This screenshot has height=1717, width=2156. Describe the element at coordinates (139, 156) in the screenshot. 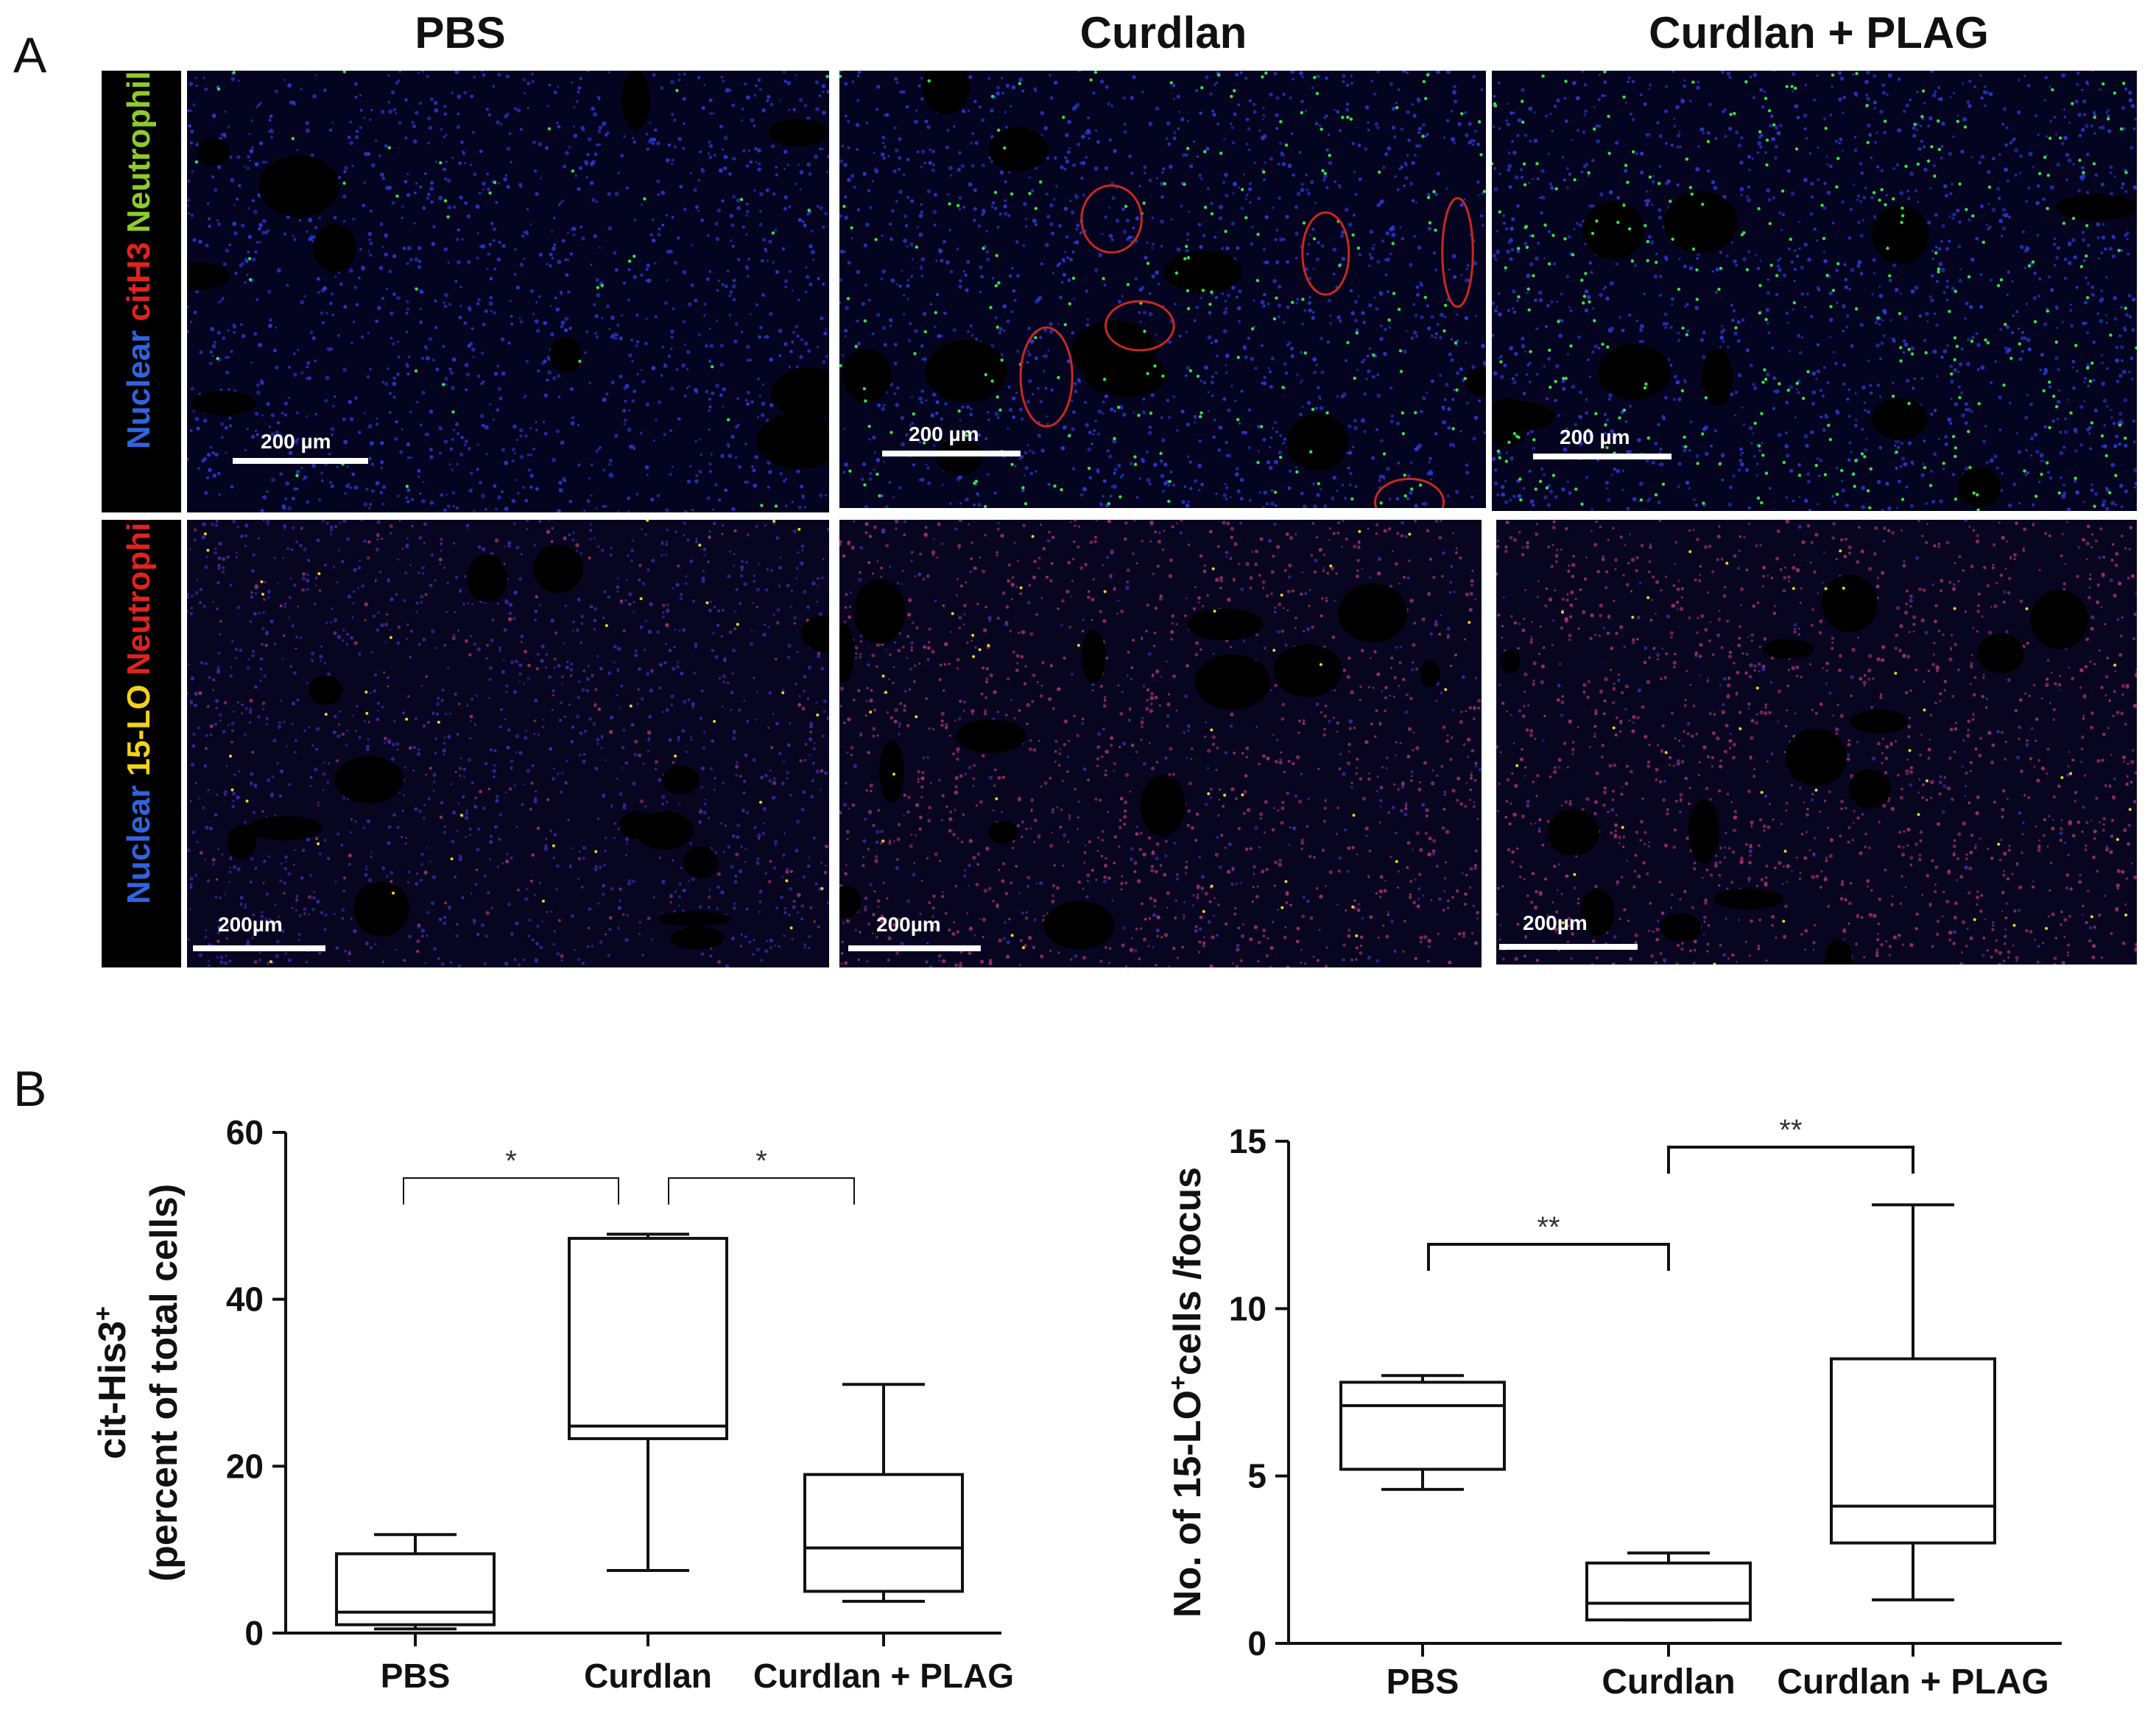

I see `row1-stain-word: Neutrophil` at that location.